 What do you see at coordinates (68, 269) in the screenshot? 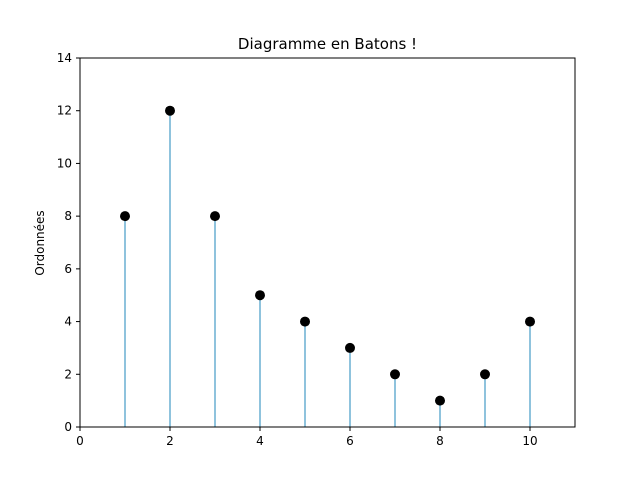
I see `y-tick-label: 6` at bounding box center [68, 269].